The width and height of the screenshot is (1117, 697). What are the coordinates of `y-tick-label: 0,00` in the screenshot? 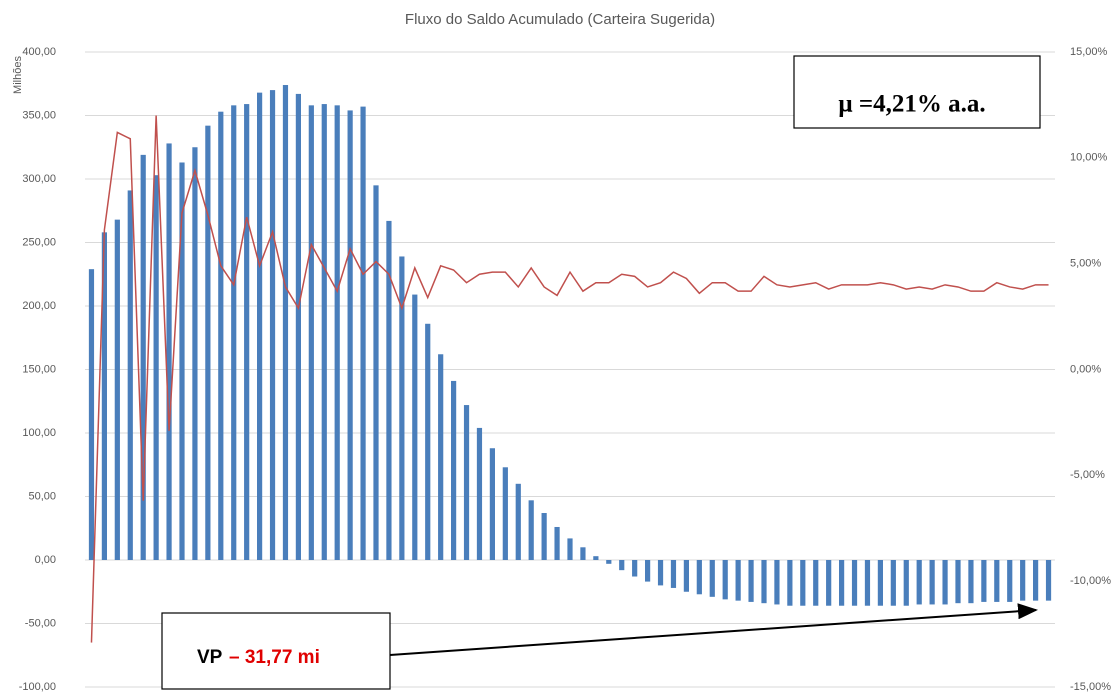 It's located at (45, 560).